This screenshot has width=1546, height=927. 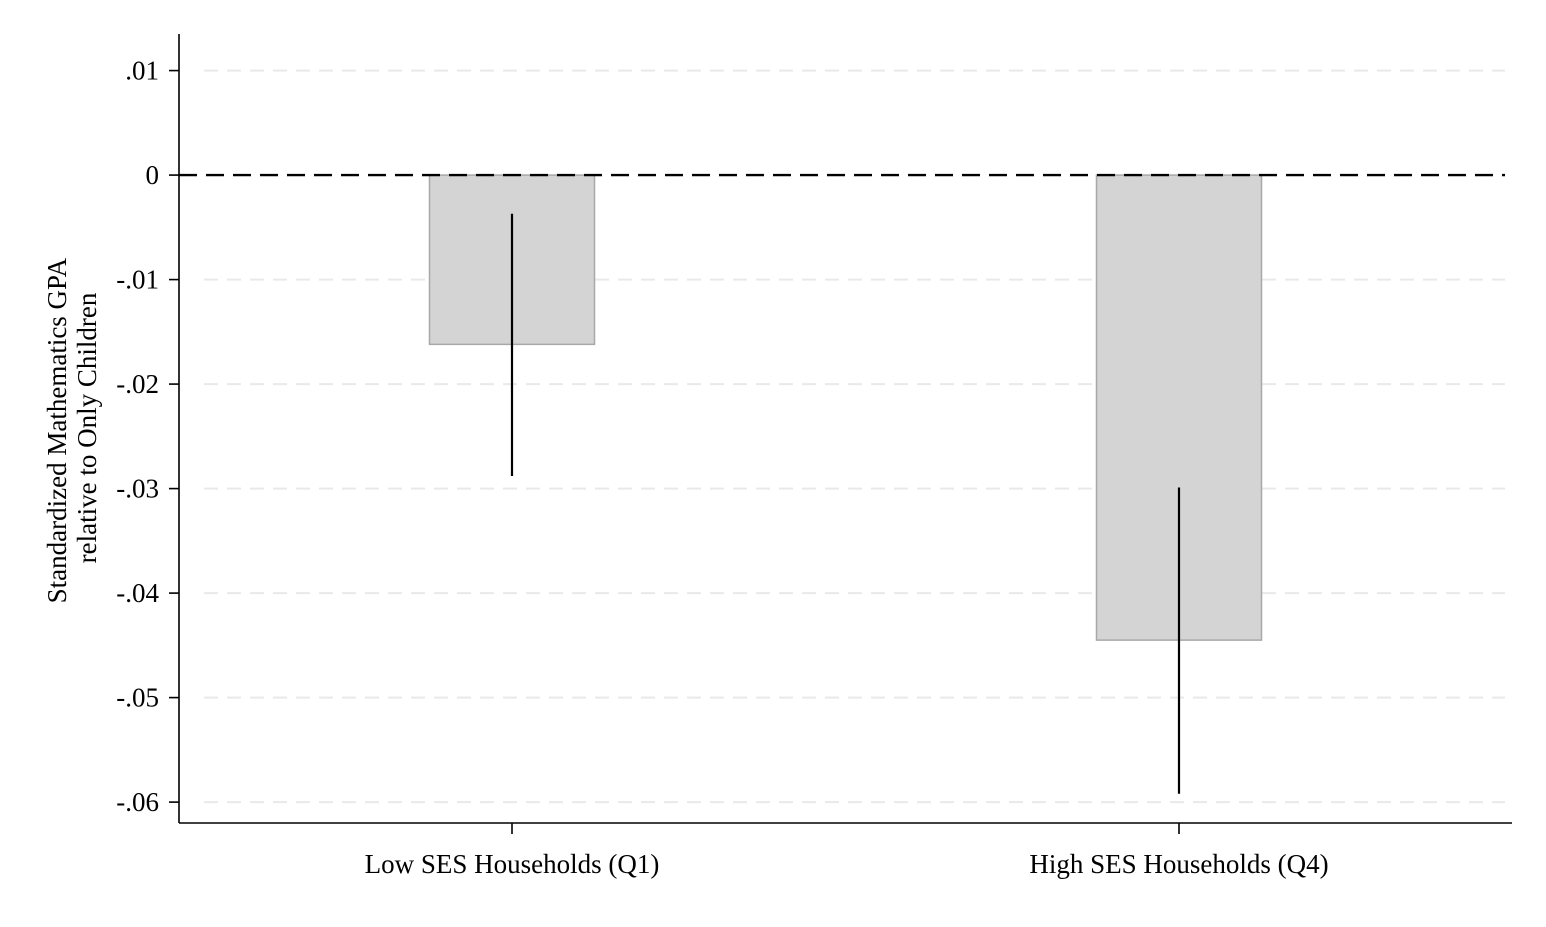 What do you see at coordinates (137, 489) in the screenshot?
I see `y-tick-label: -.03` at bounding box center [137, 489].